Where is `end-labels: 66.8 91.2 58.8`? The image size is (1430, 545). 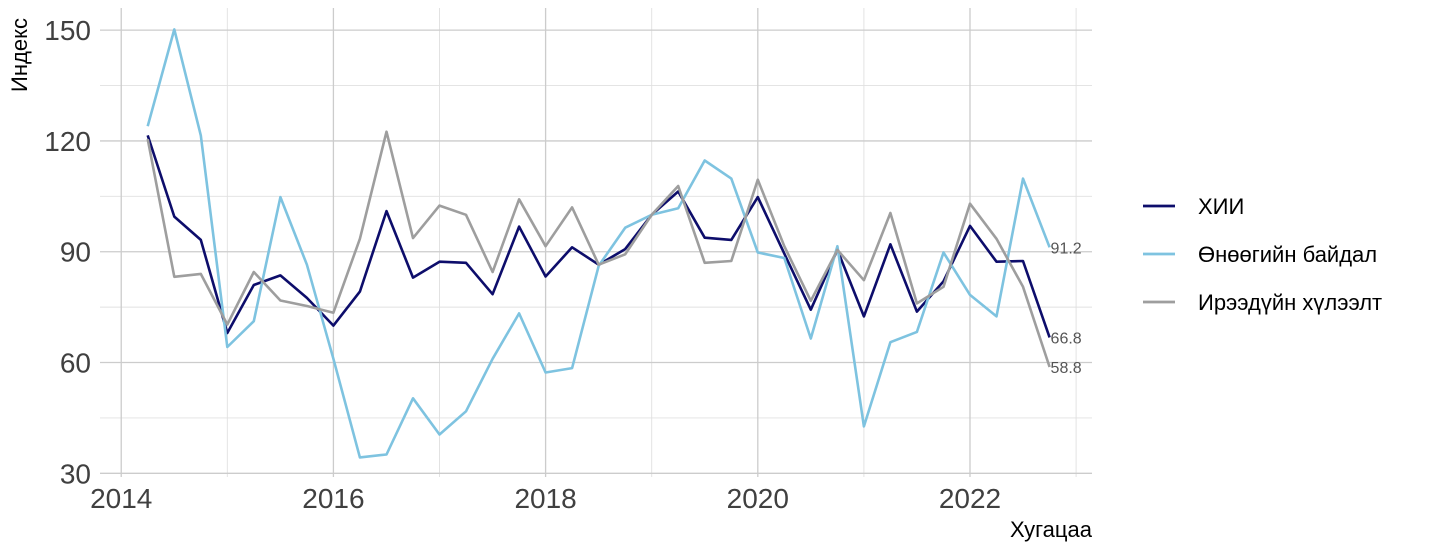
end-labels: 66.8 91.2 58.8 is located at coordinates (1066, 308).